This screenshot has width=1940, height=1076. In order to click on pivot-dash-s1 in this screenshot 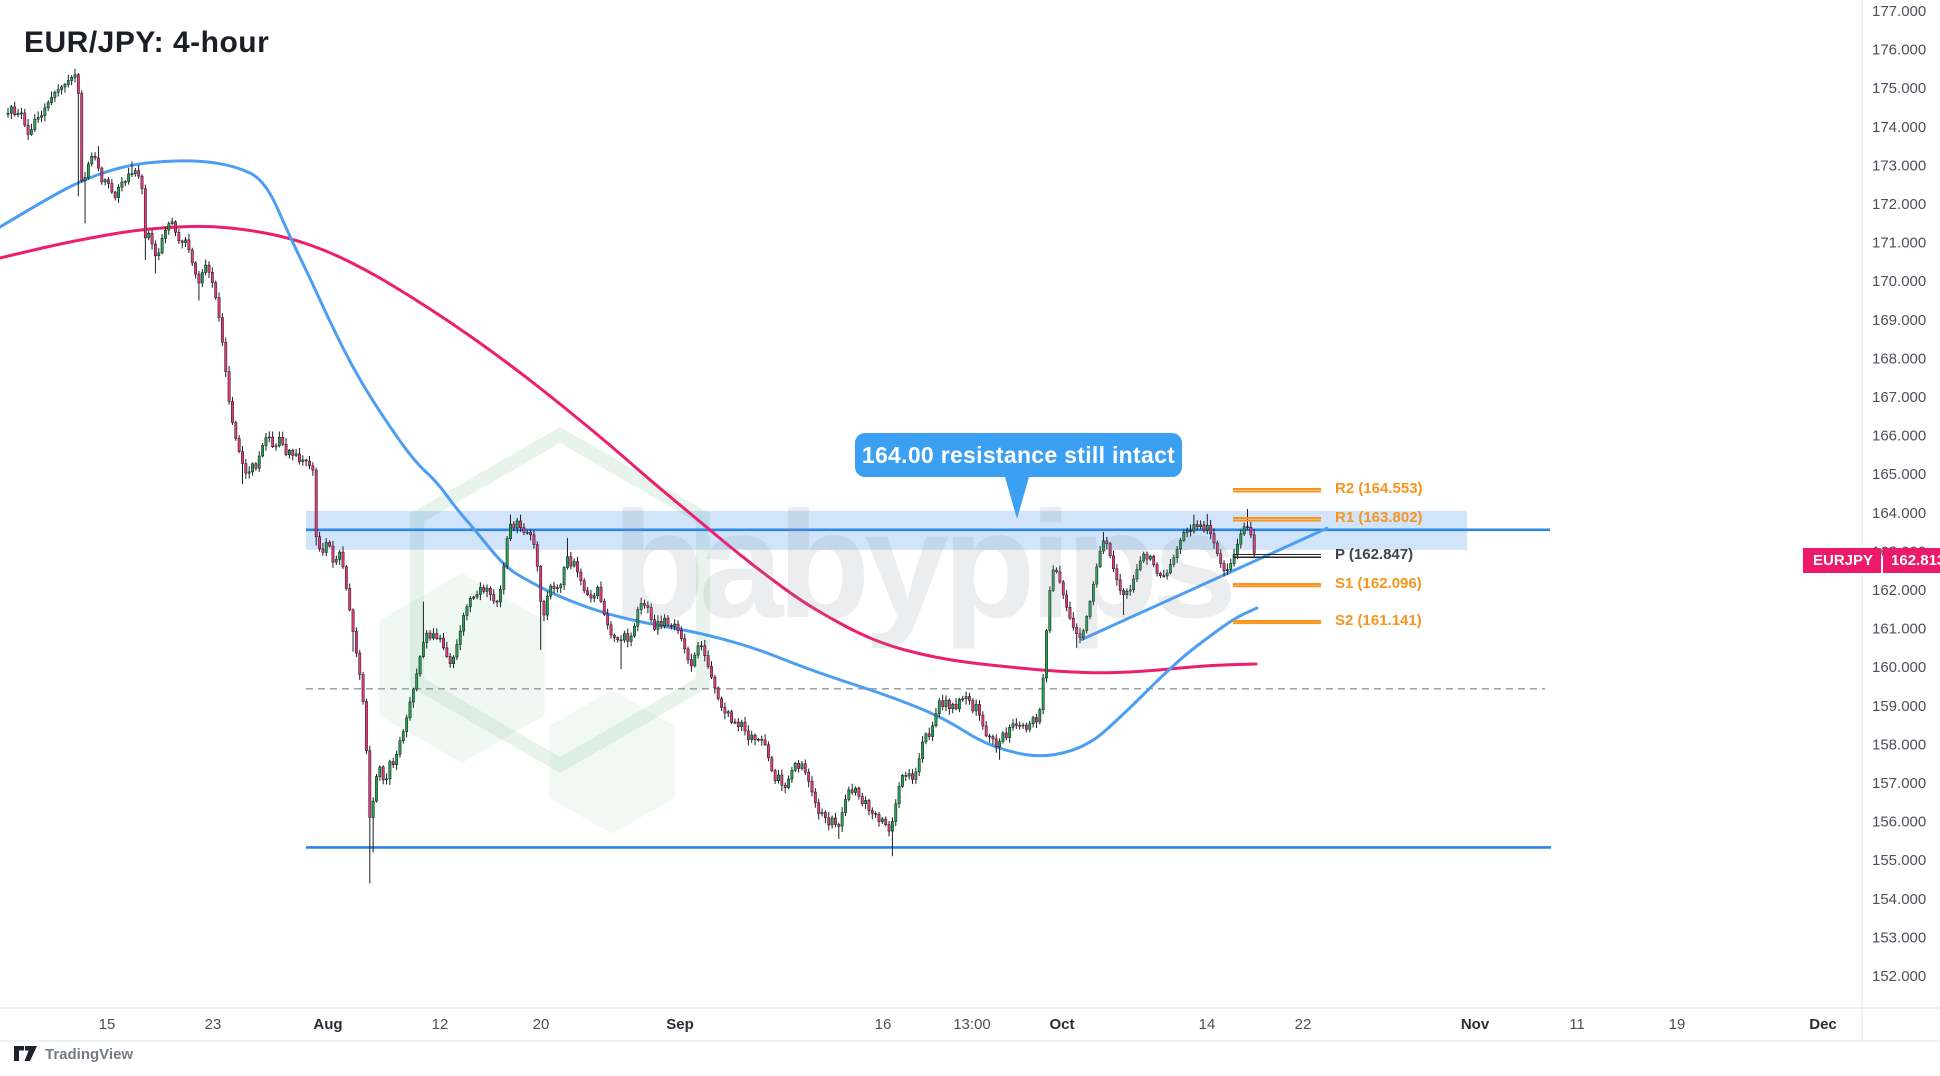, I will do `click(1277, 583)`.